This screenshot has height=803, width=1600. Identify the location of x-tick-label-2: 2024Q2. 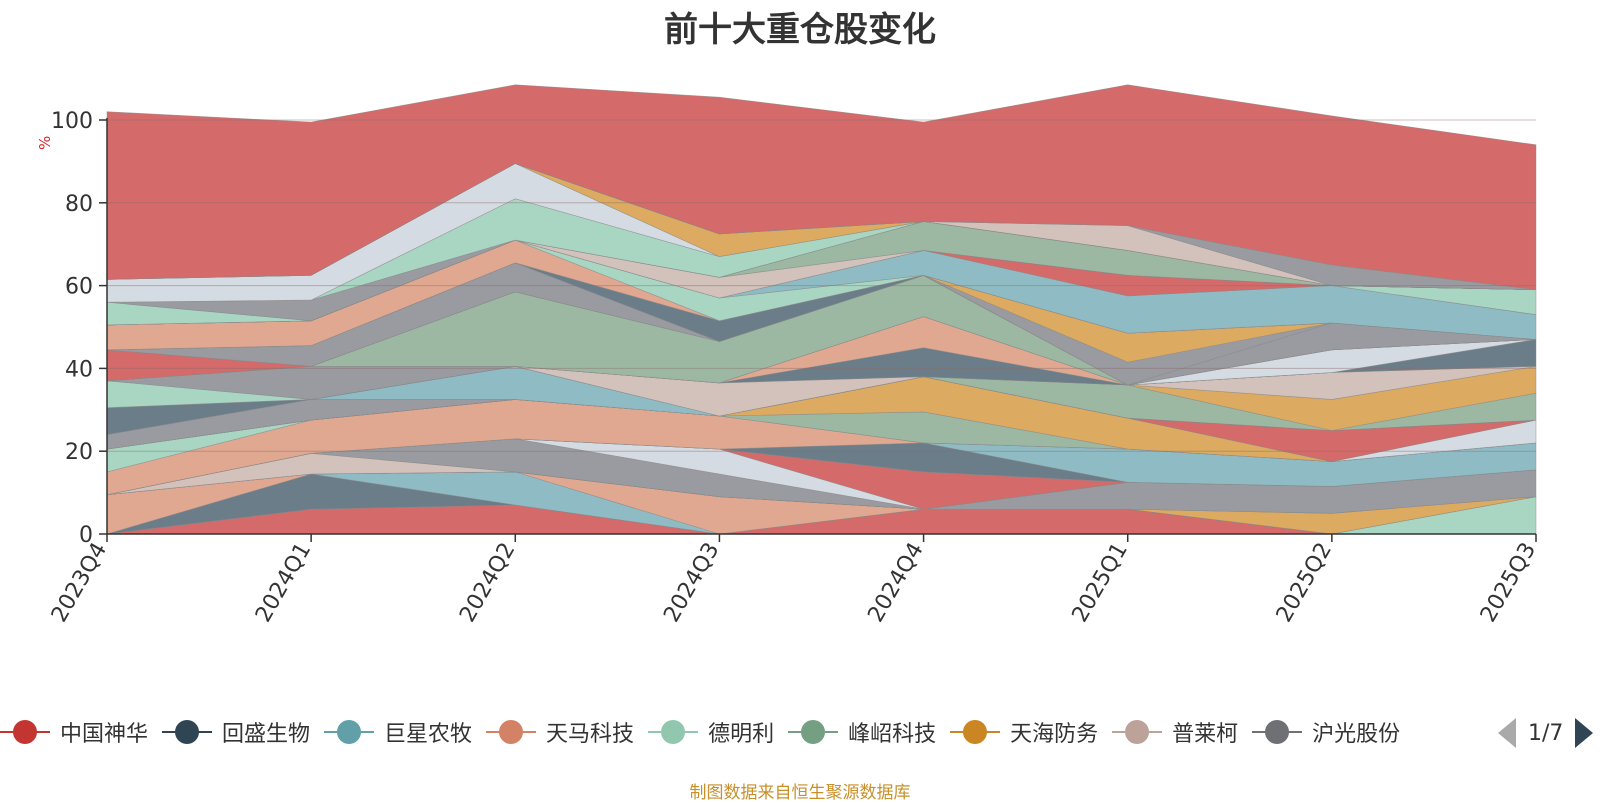
(487, 583).